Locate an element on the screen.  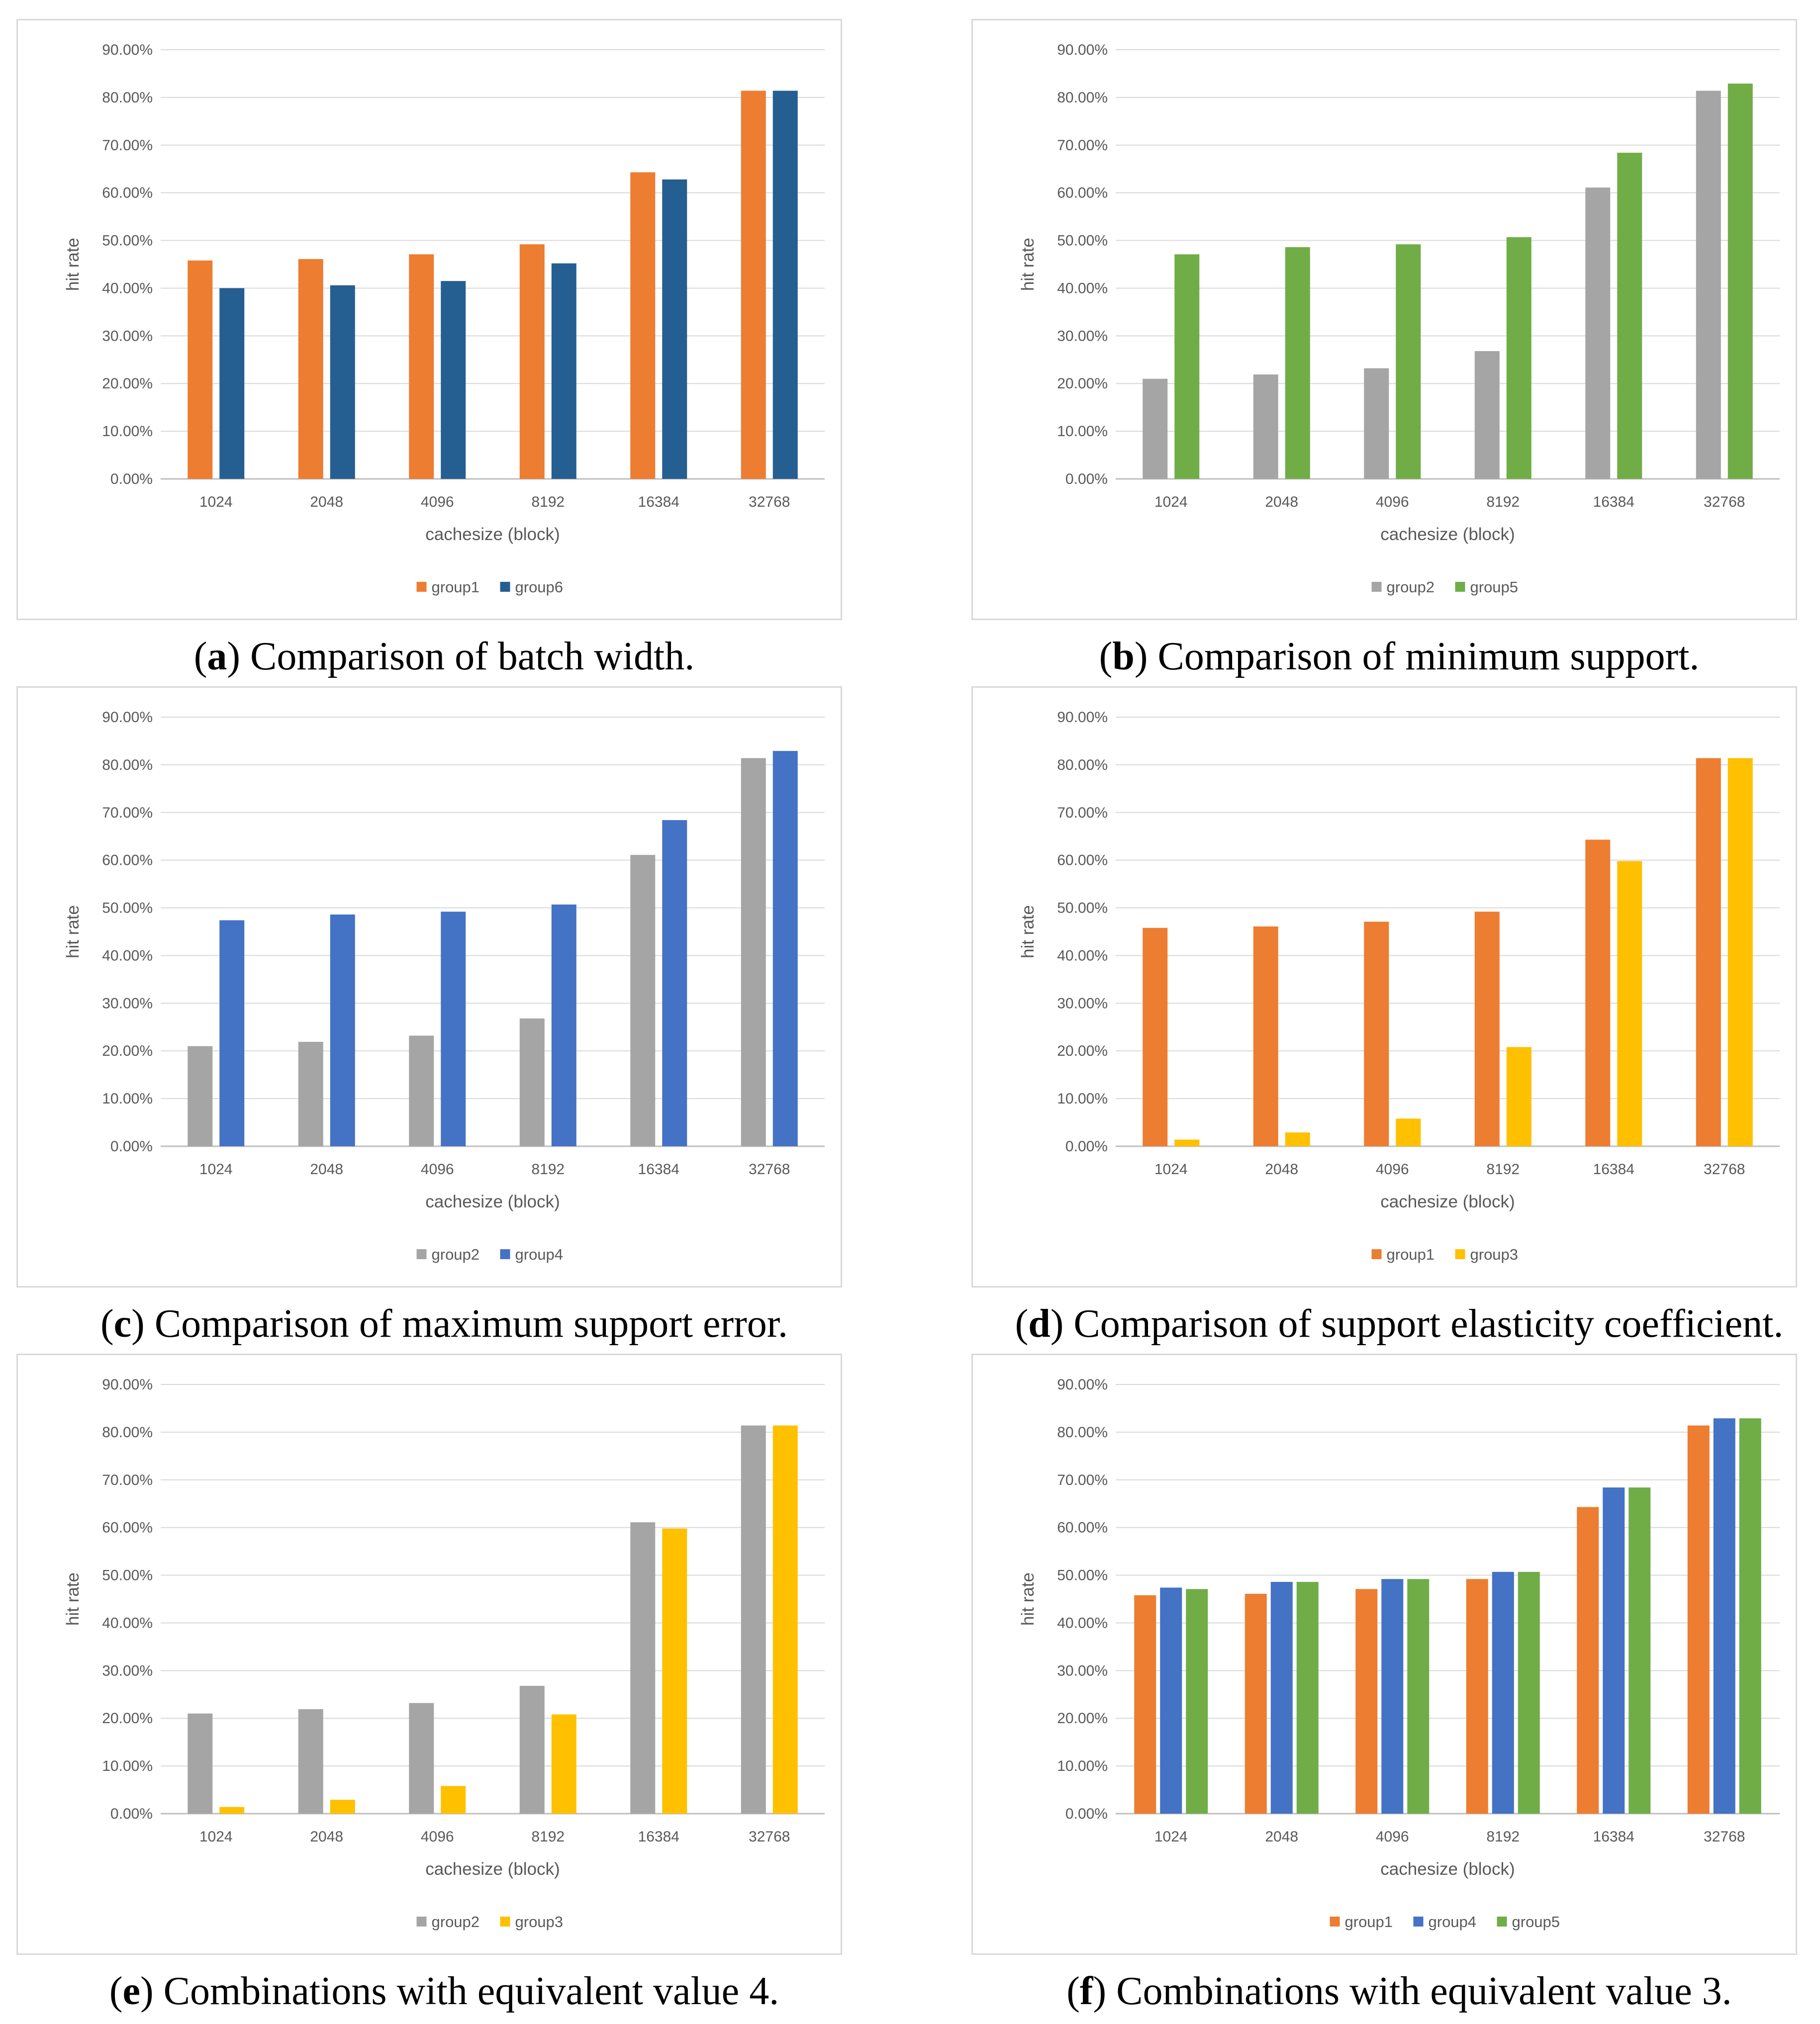
legend-label: group3 is located at coordinates (1494, 1254).